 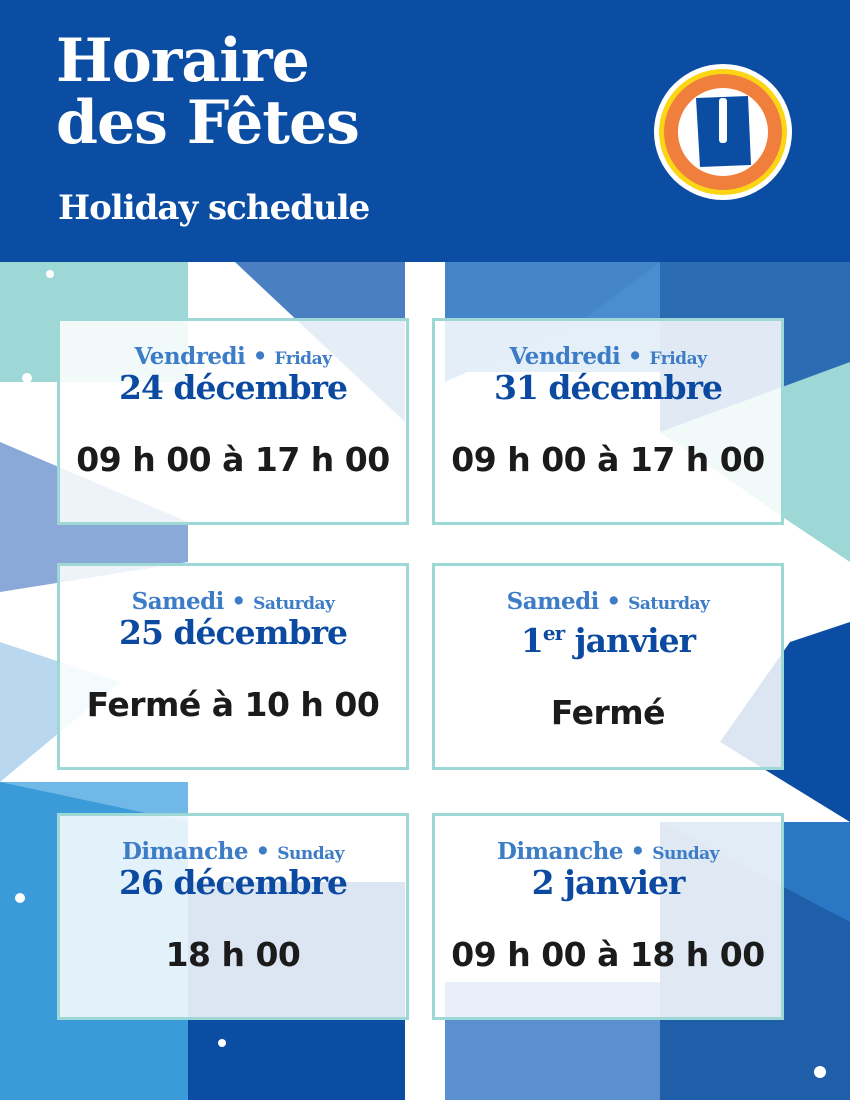 I want to click on hours-label: Fermé à 10 h 00, so click(x=233, y=704).